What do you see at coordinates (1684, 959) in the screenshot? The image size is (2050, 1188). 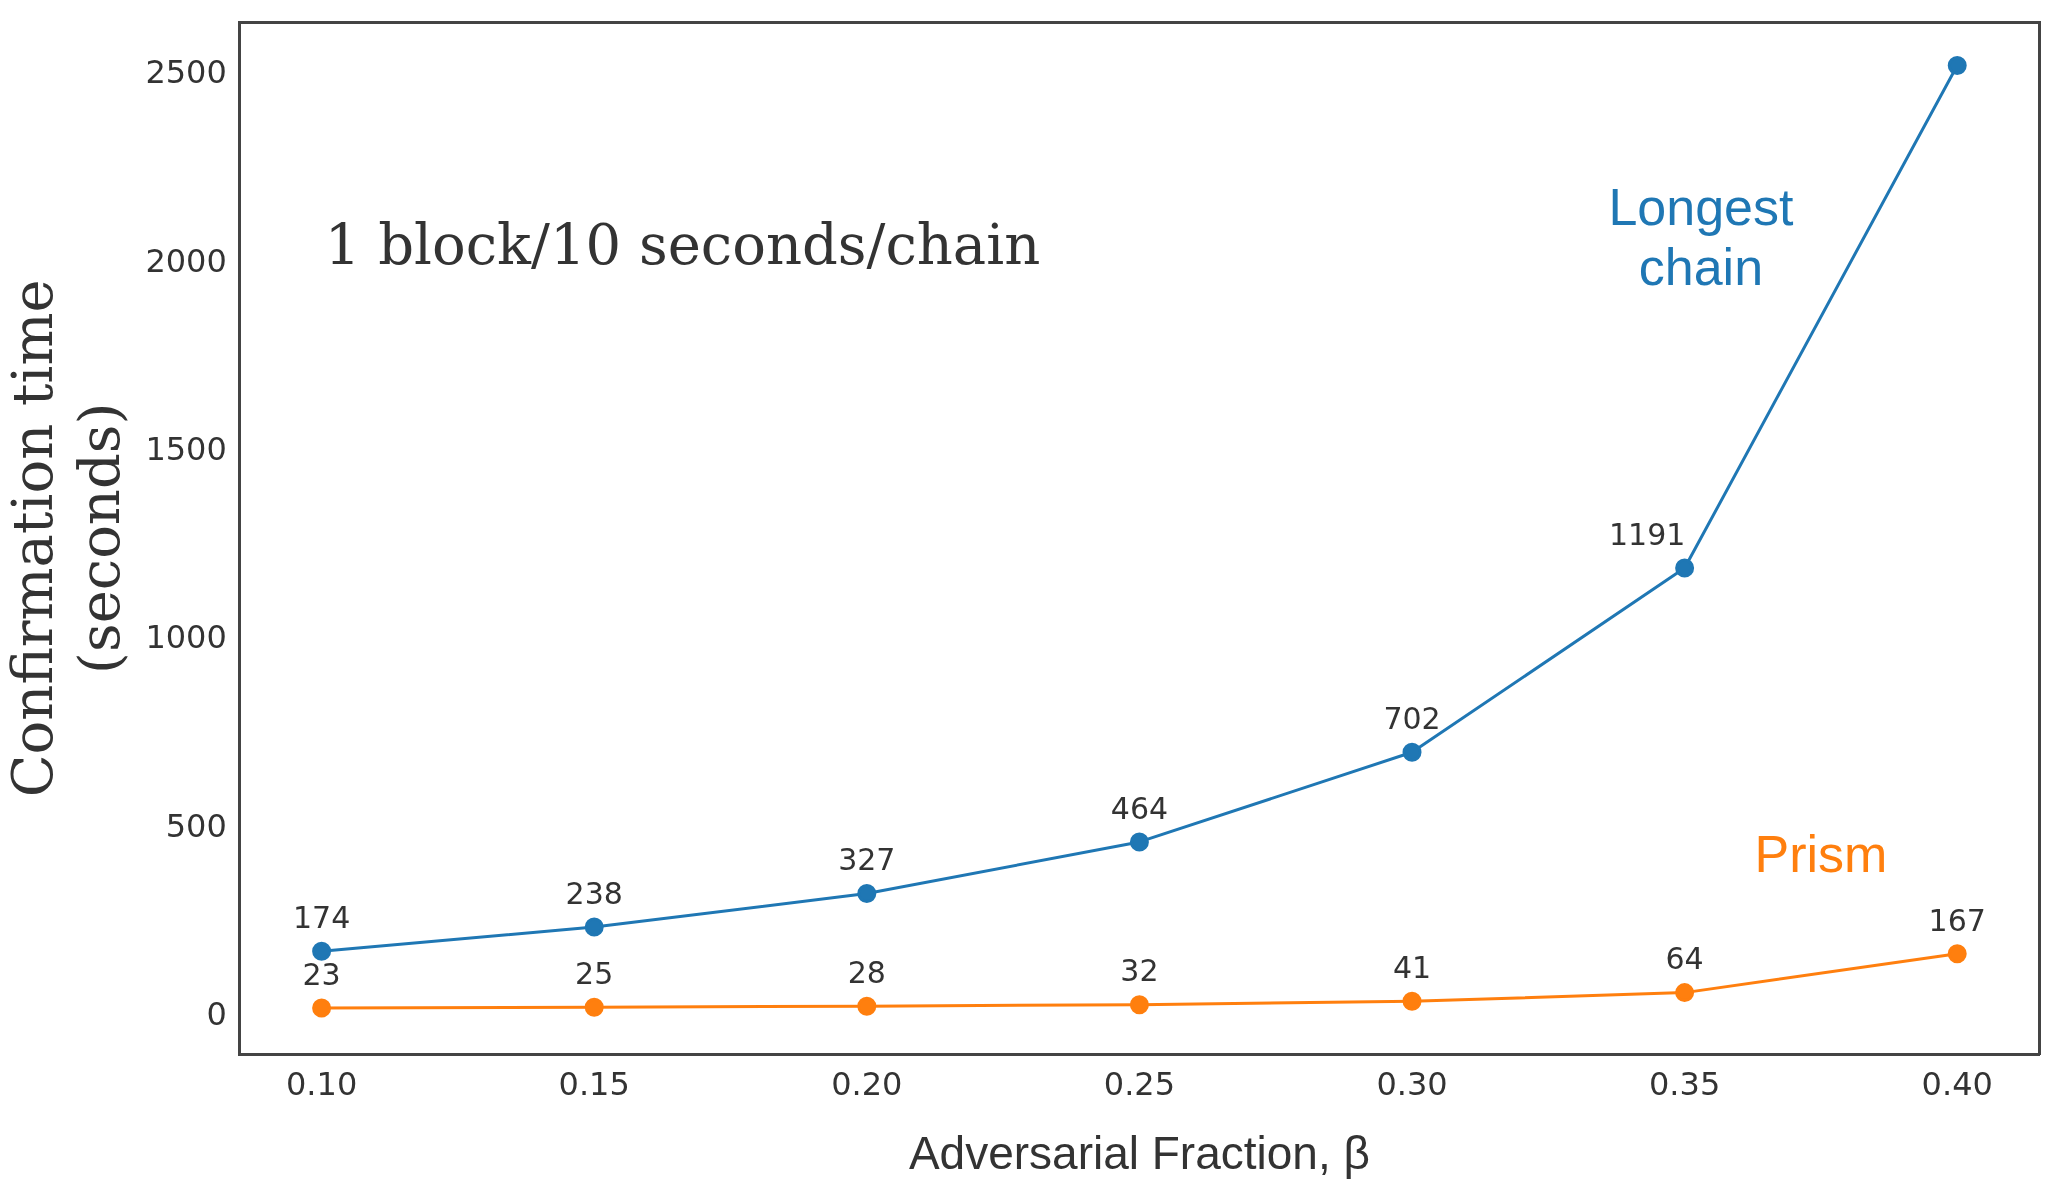 I see `data-label: 64` at bounding box center [1684, 959].